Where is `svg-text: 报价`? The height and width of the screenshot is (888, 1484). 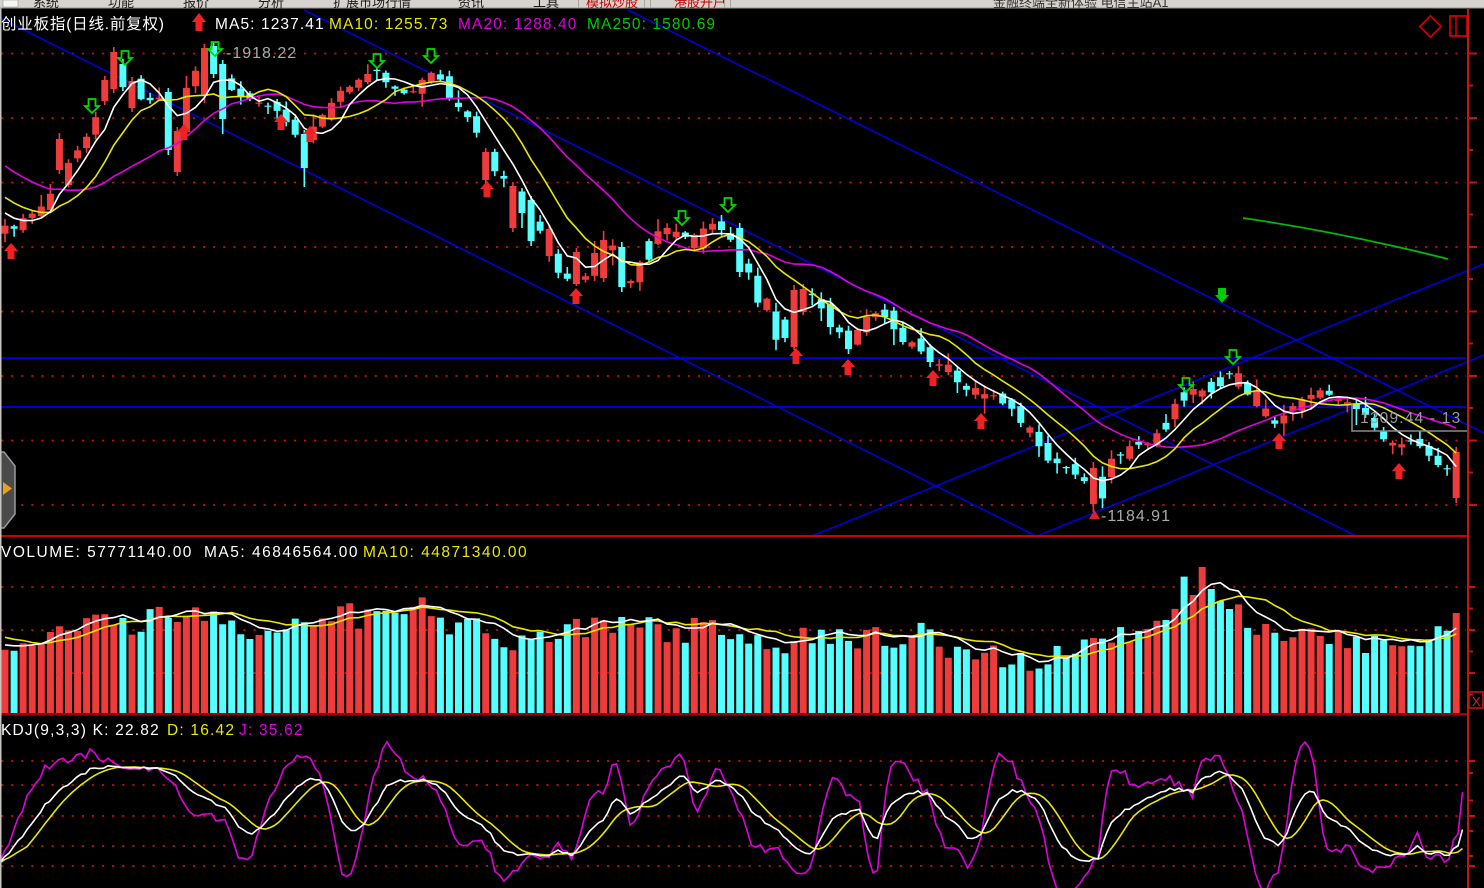
svg-text: 报价 is located at coordinates (196, 5).